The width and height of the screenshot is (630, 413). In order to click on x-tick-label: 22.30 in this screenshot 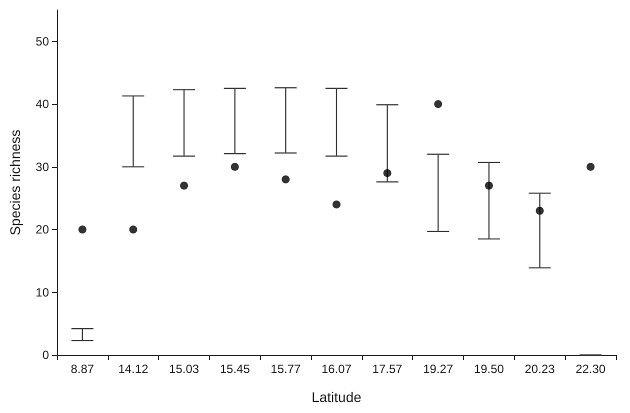, I will do `click(591, 369)`.